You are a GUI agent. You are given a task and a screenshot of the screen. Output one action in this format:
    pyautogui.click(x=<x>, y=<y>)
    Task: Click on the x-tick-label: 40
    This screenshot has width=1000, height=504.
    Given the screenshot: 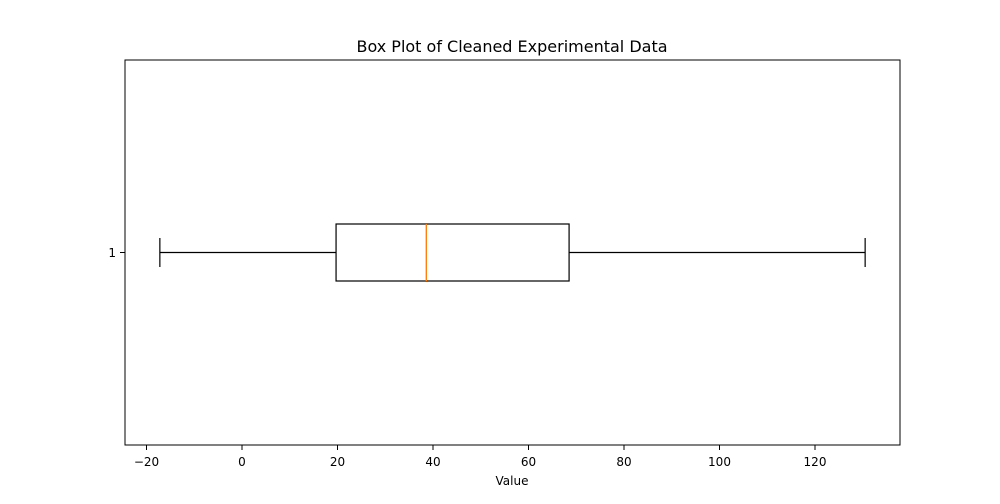 What is the action you would take?
    pyautogui.click(x=432, y=462)
    